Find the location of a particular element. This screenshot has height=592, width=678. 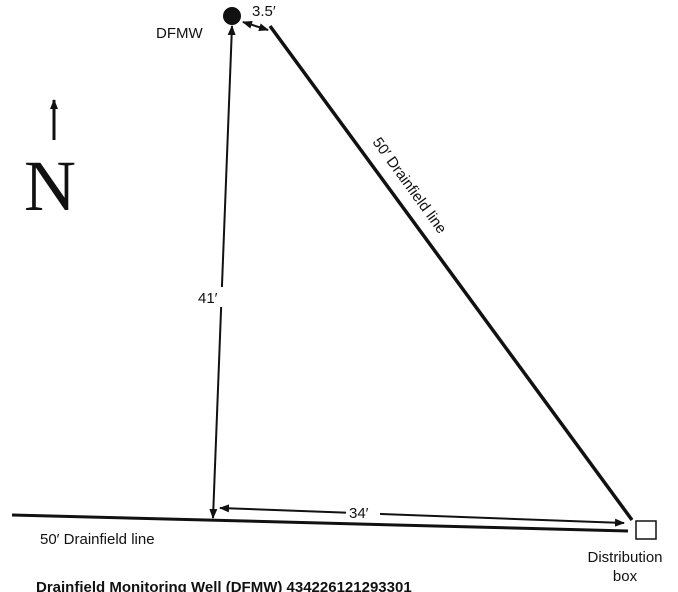

distribution-box is located at coordinates (646, 530).